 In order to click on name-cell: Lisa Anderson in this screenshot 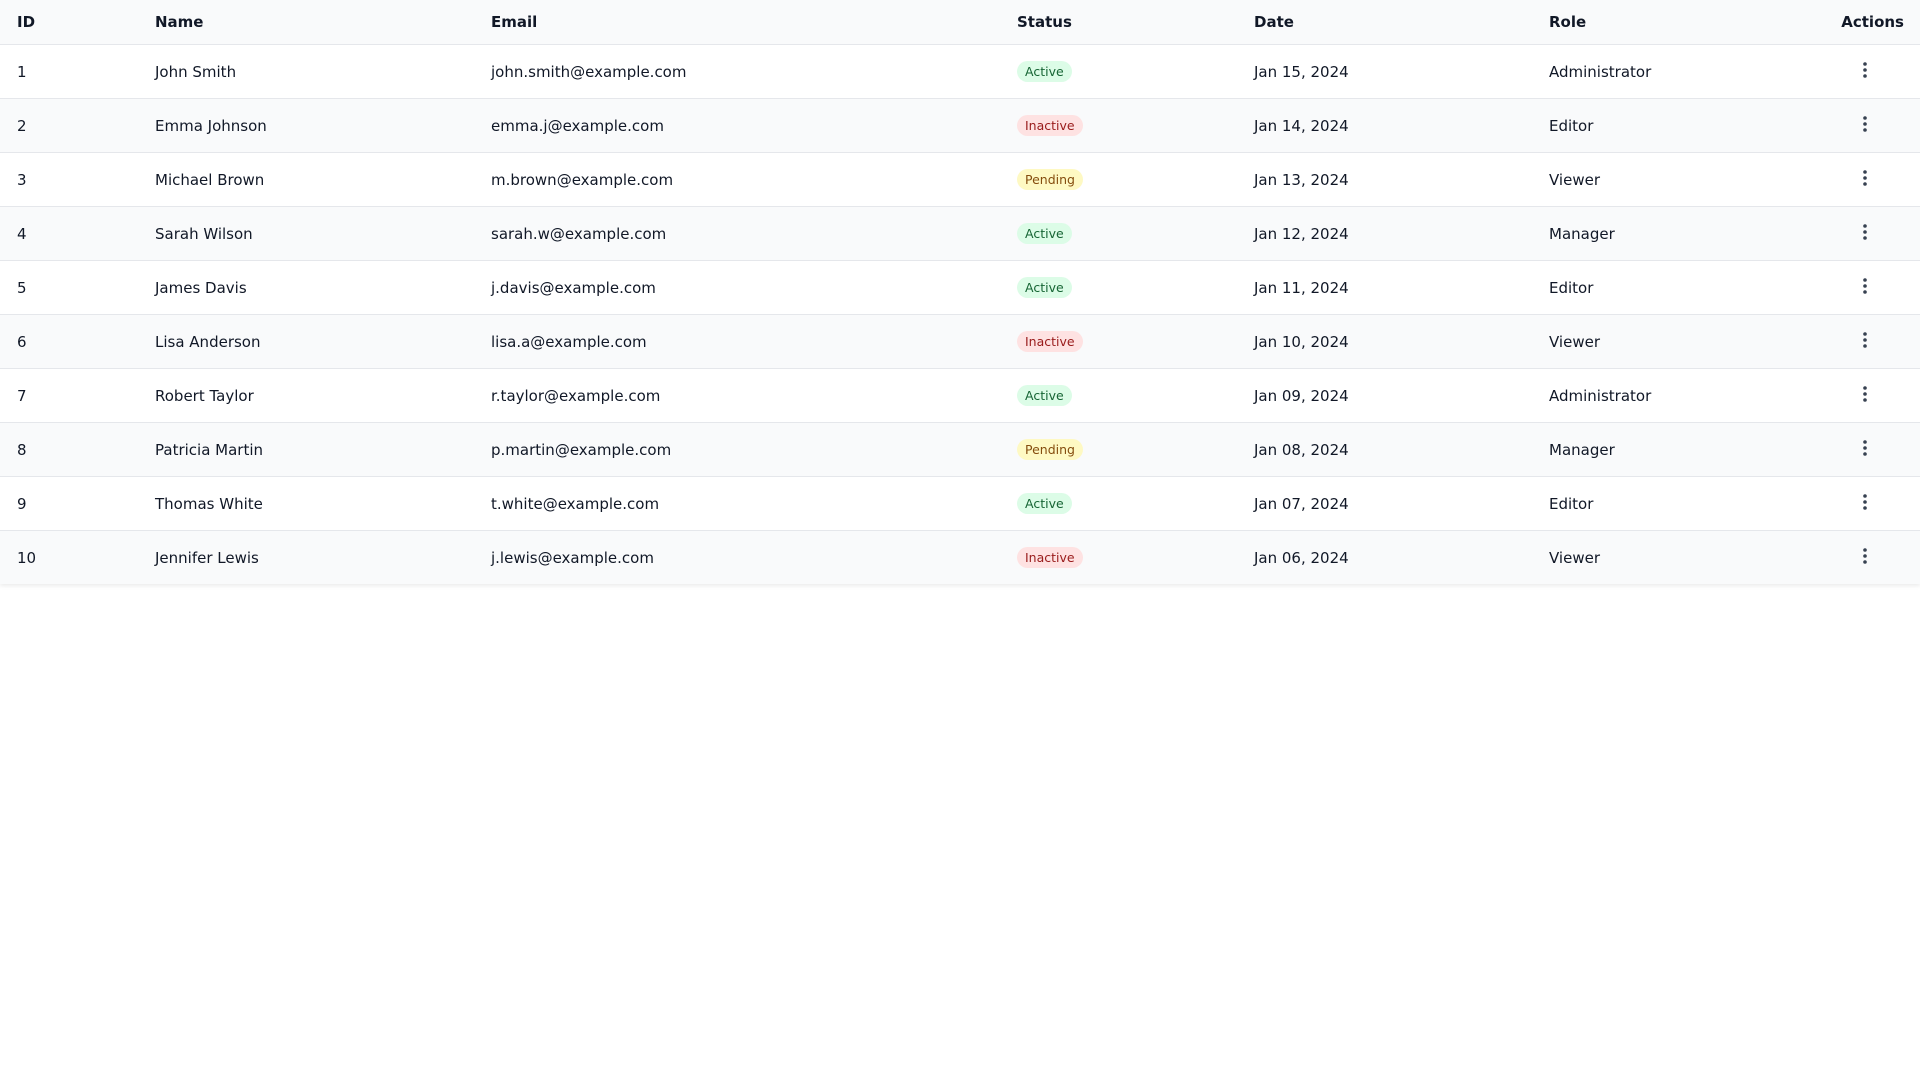, I will do `click(306, 341)`.